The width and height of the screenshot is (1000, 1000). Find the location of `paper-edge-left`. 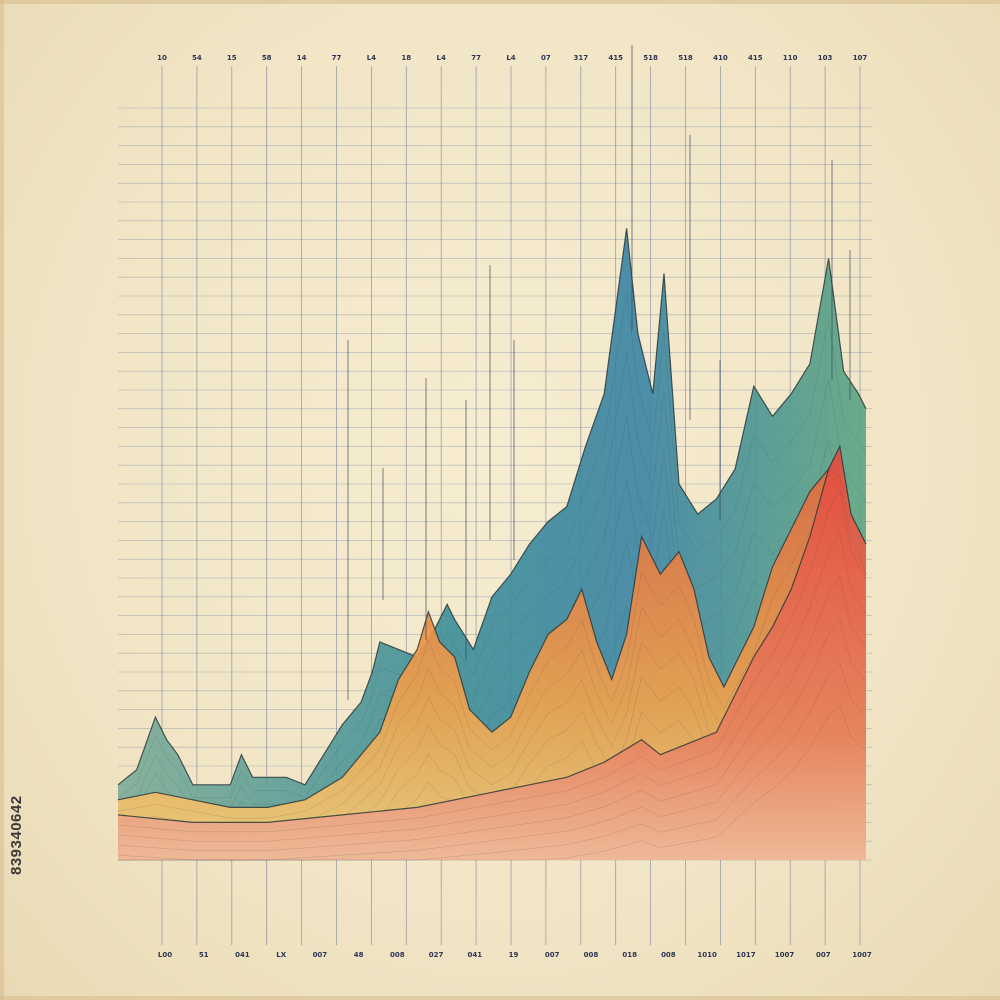

paper-edge-left is located at coordinates (2, 500).